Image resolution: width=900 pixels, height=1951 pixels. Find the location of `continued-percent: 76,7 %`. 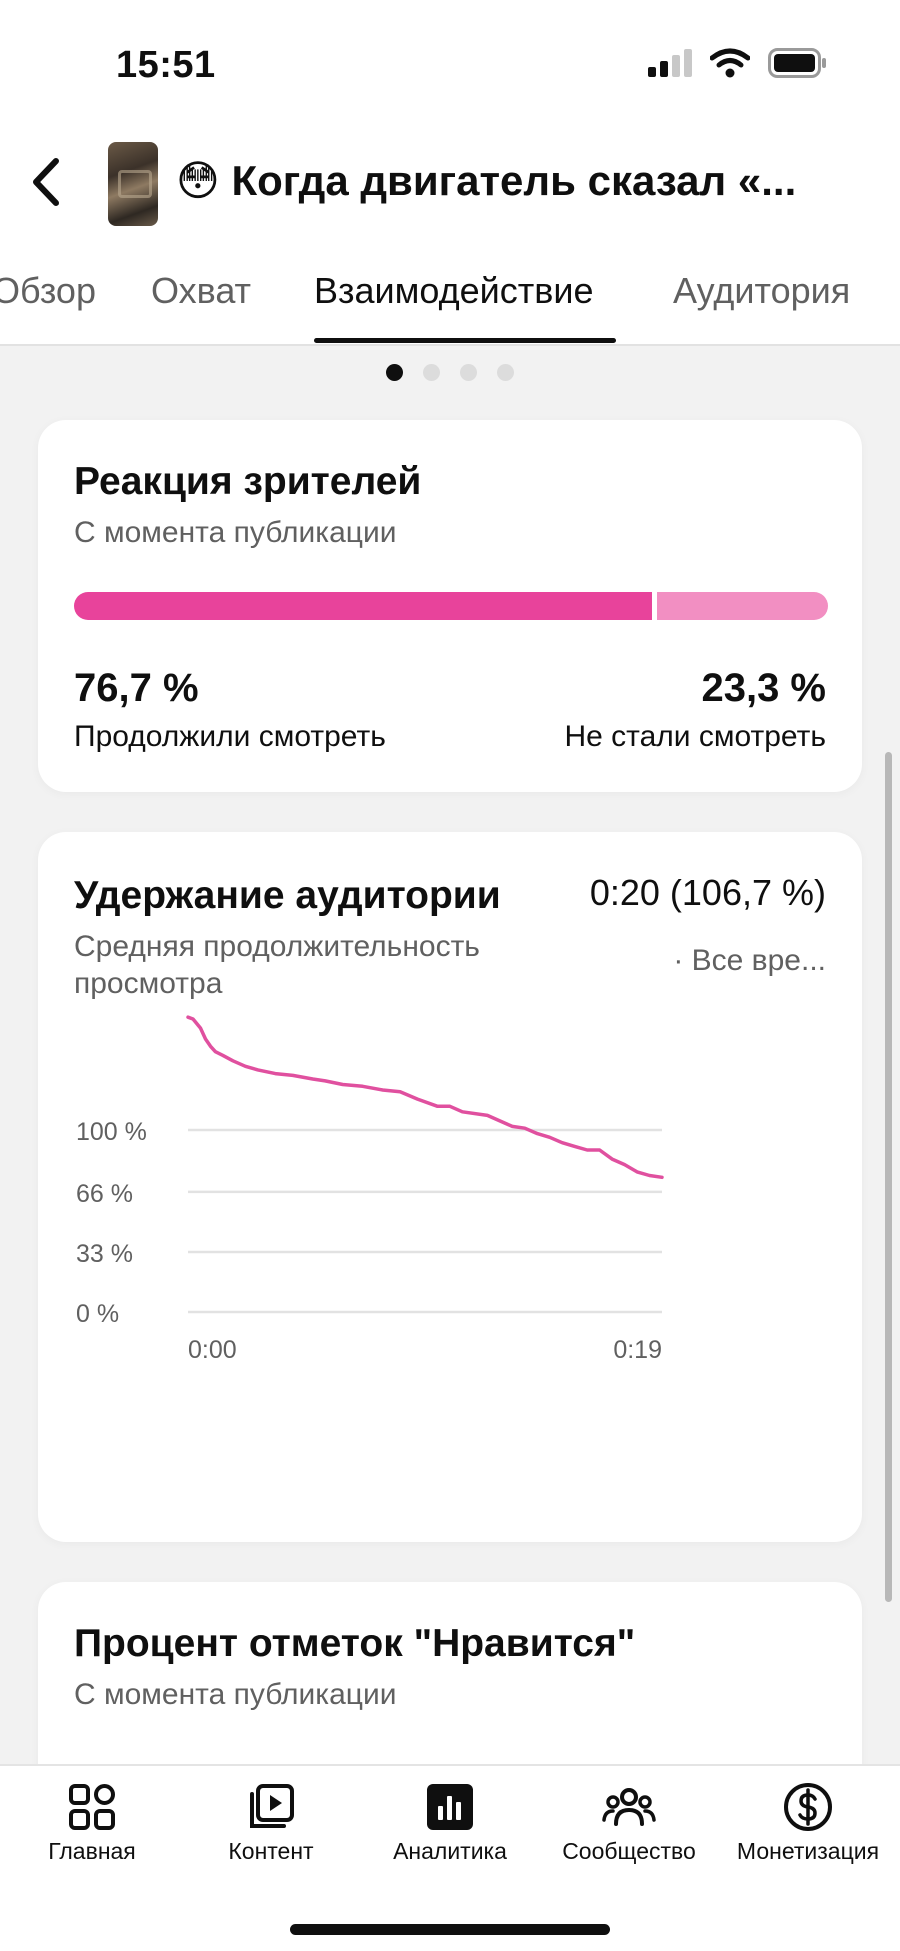

continued-percent: 76,7 % is located at coordinates (136, 688).